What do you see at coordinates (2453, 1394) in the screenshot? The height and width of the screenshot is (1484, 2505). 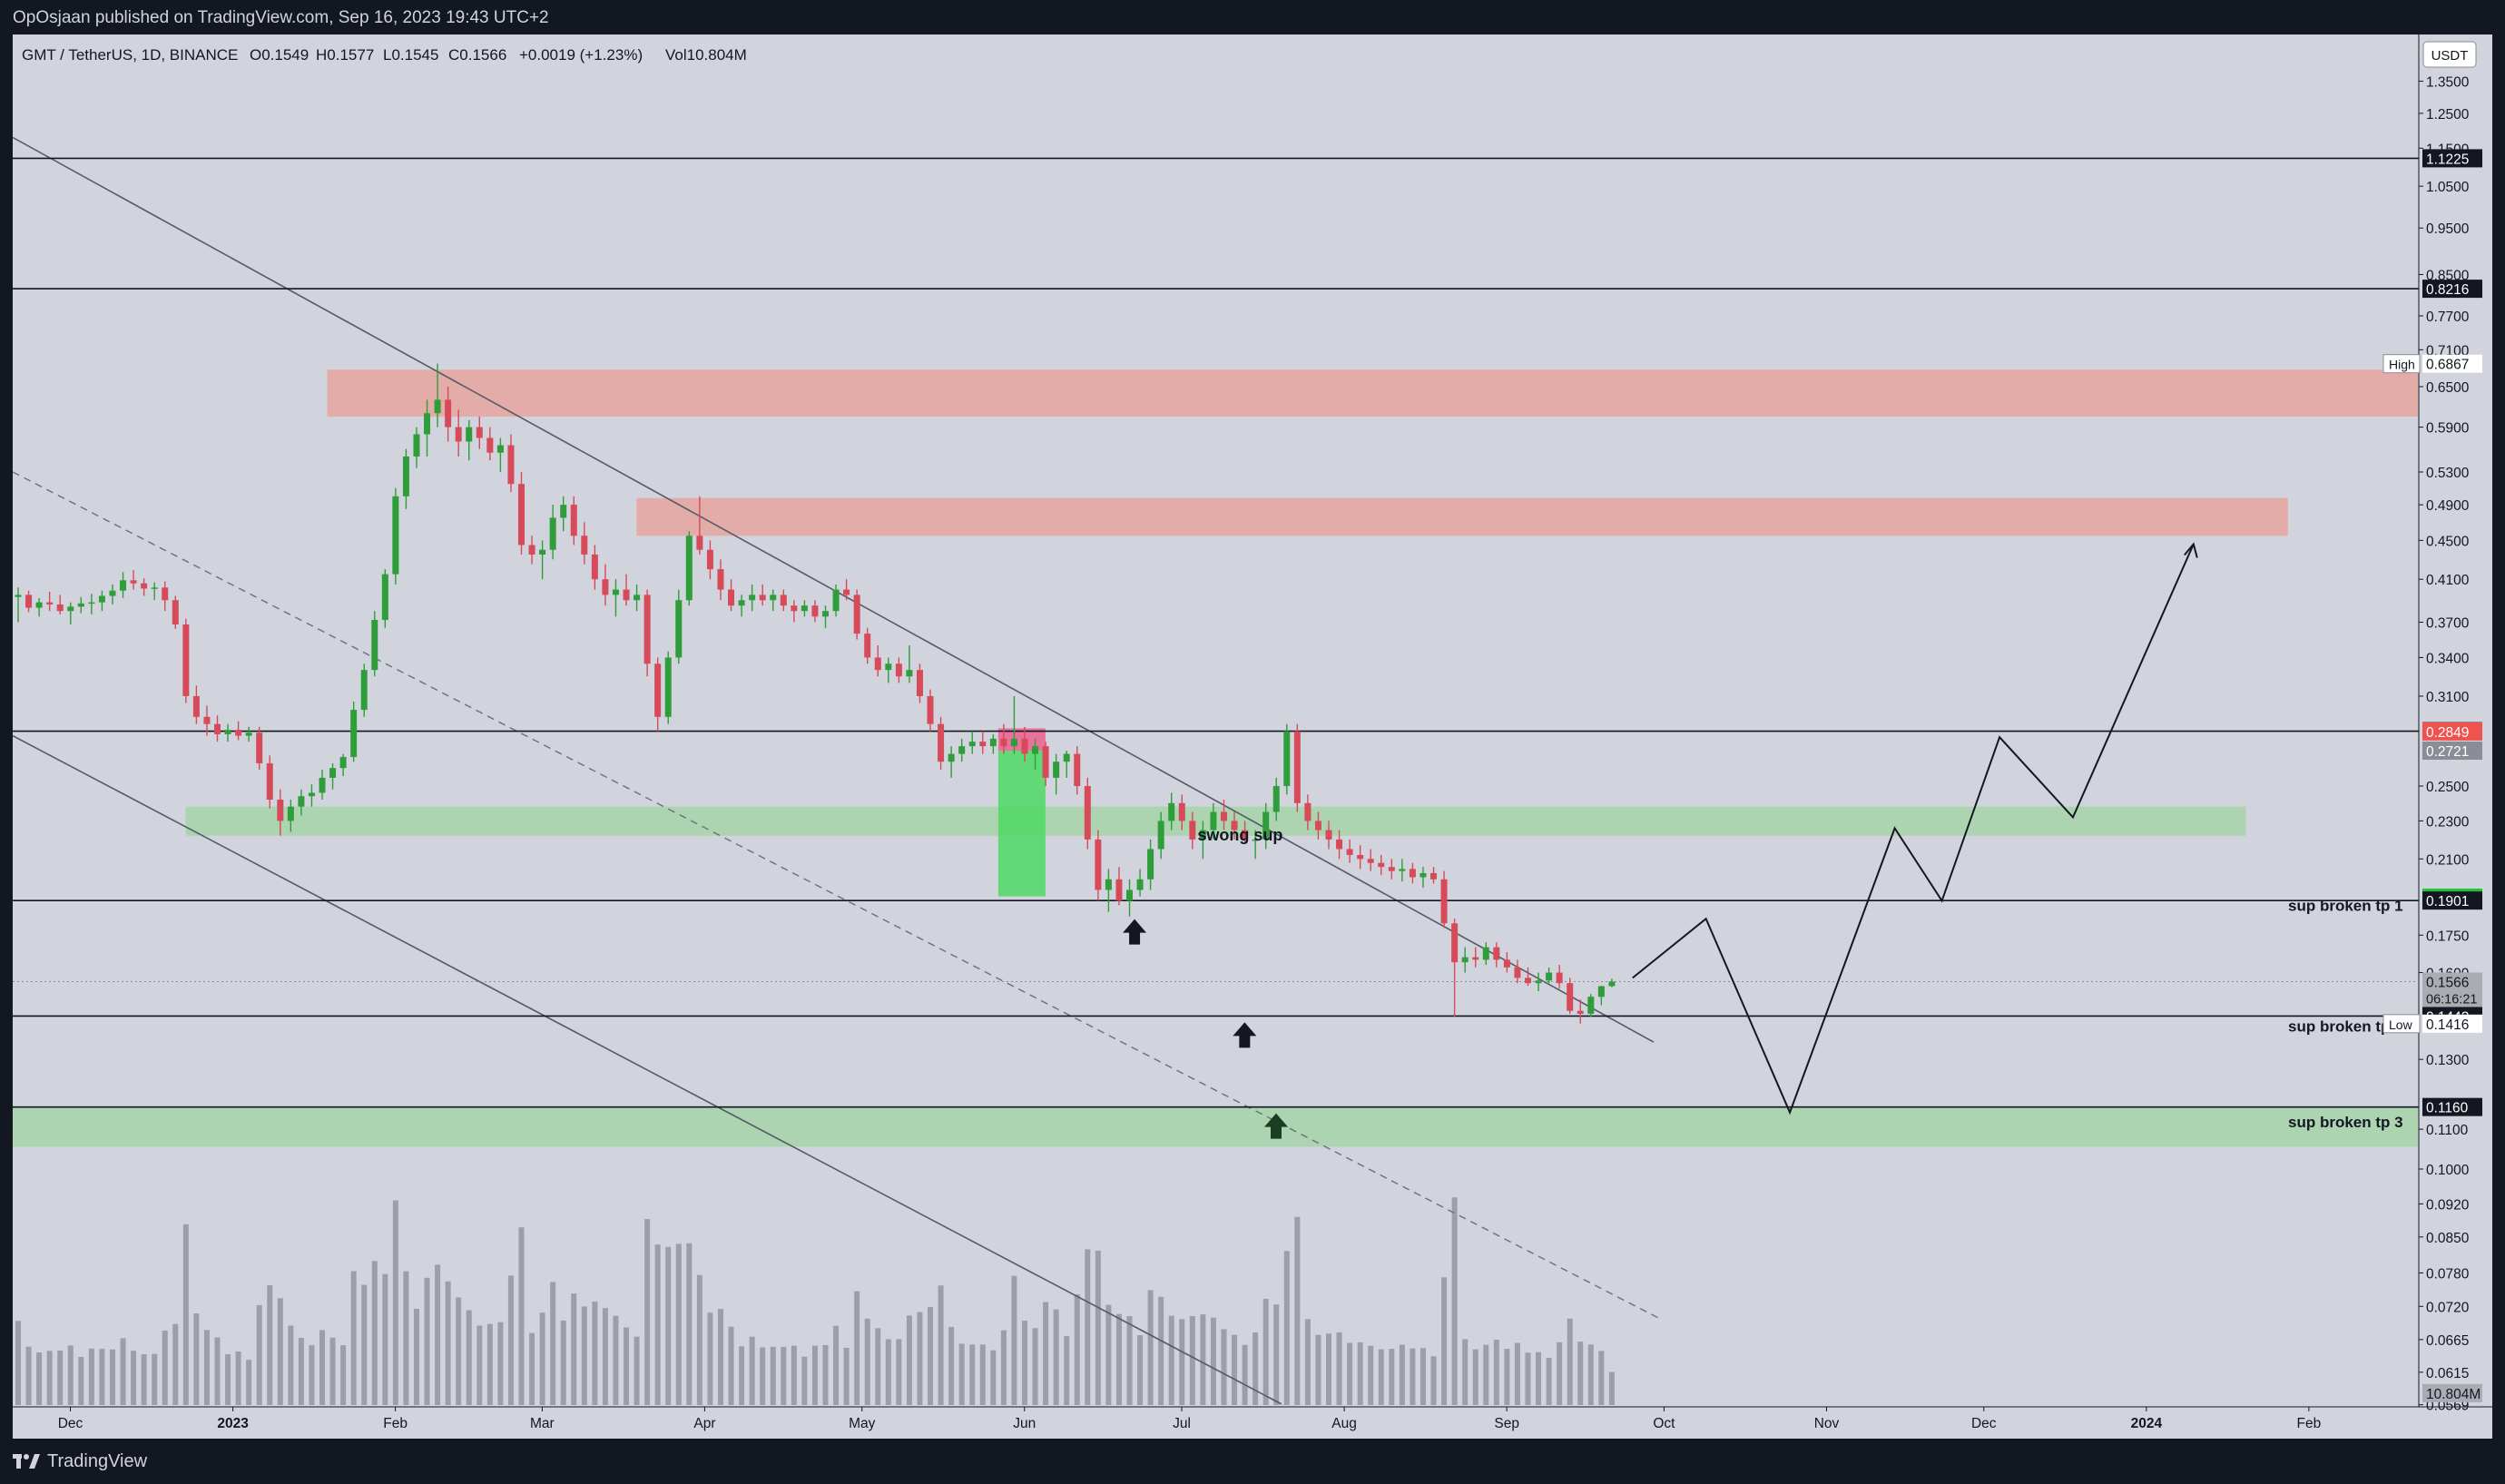 I see `price-label-text: 10.804M` at bounding box center [2453, 1394].